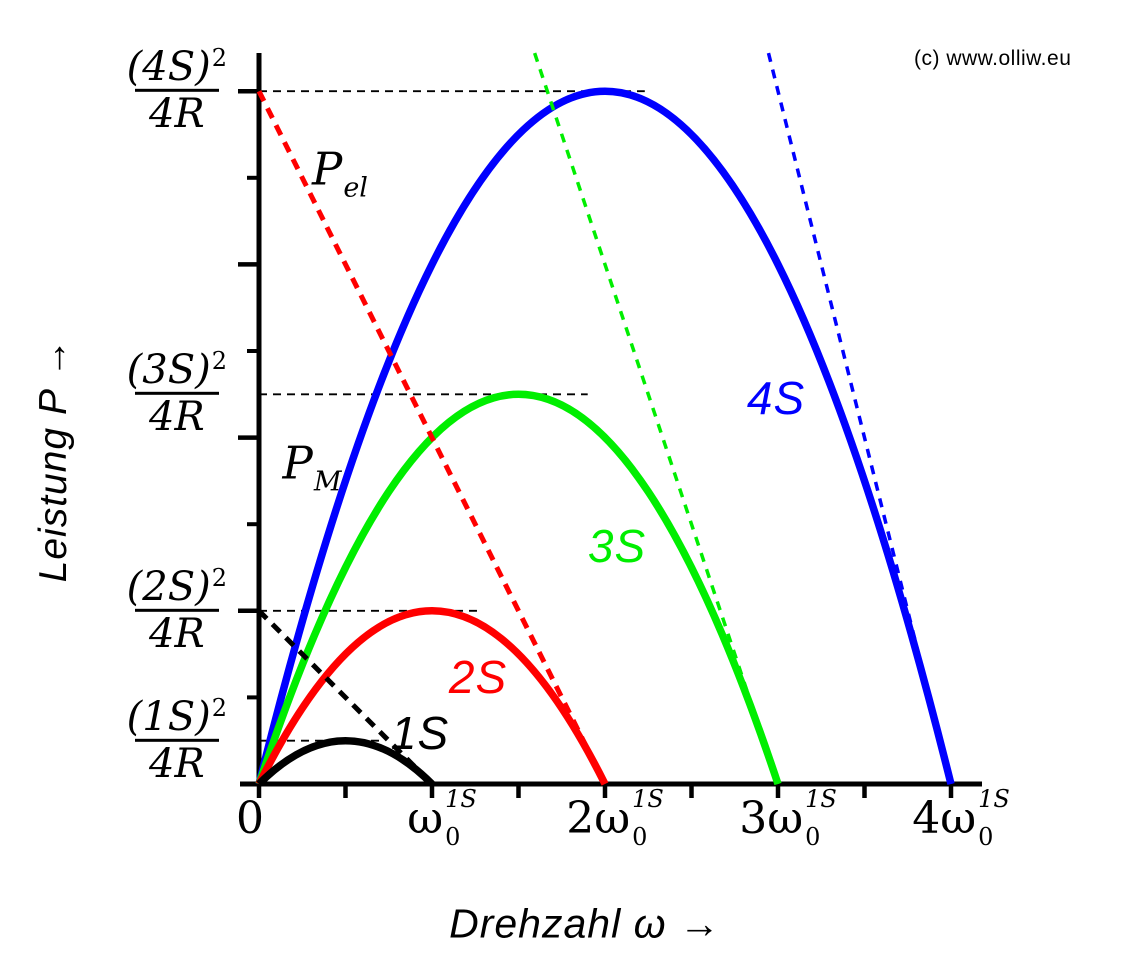 The width and height of the screenshot is (1146, 962). I want to click on fraction-numerator: (2S)2, so click(176, 586).